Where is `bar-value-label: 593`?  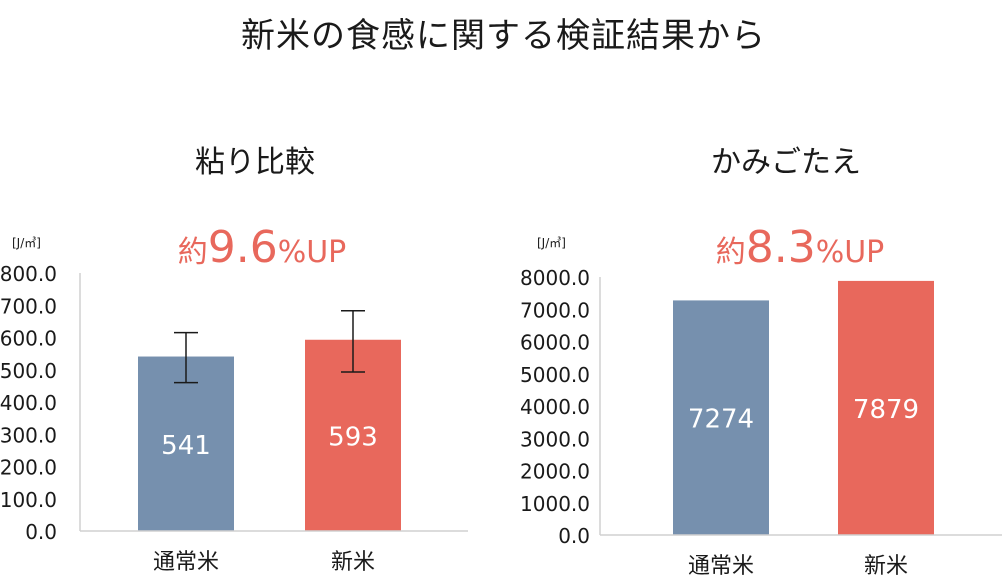 bar-value-label: 593 is located at coordinates (353, 437).